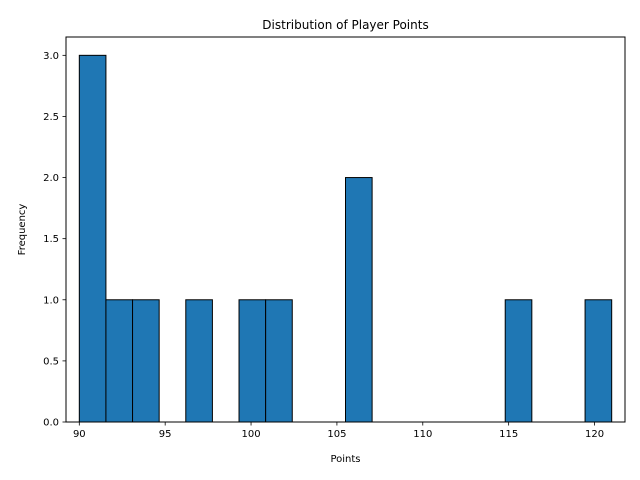 This screenshot has width=640, height=480. I want to click on x-tick-label: 120, so click(594, 434).